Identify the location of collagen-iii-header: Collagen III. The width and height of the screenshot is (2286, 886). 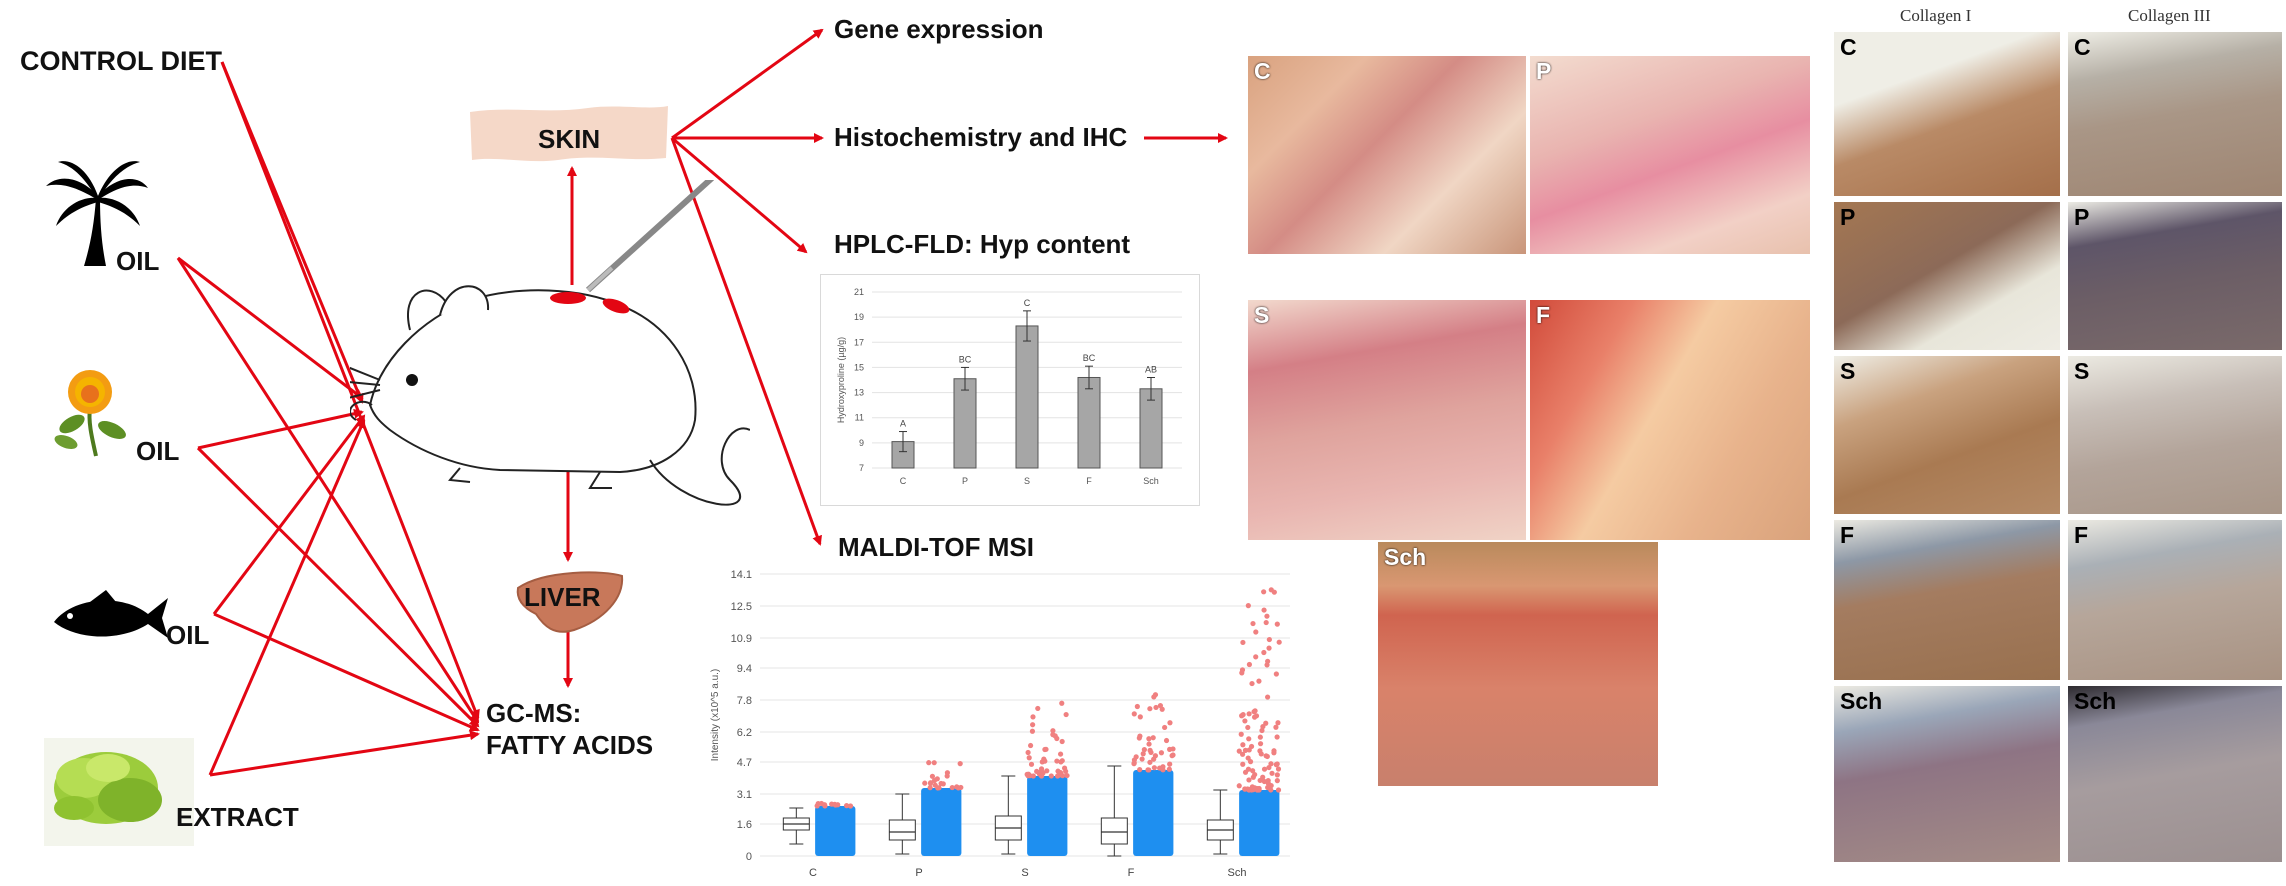
(2169, 15).